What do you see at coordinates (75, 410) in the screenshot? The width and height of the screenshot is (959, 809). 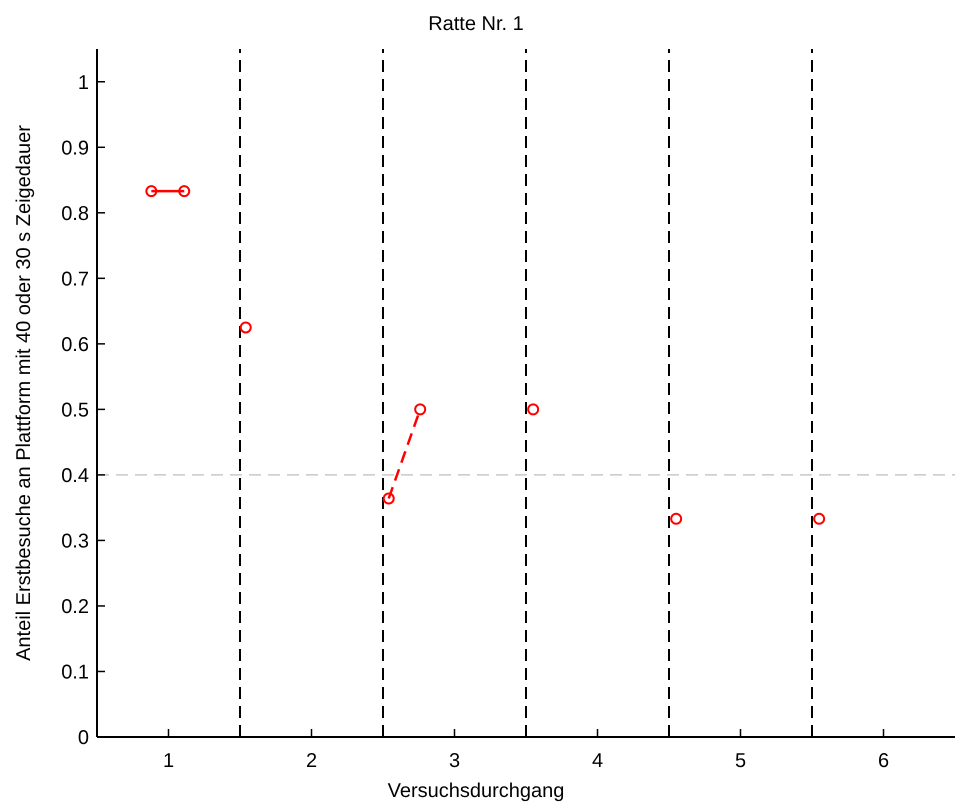 I see `y-tick-label: 0.5` at bounding box center [75, 410].